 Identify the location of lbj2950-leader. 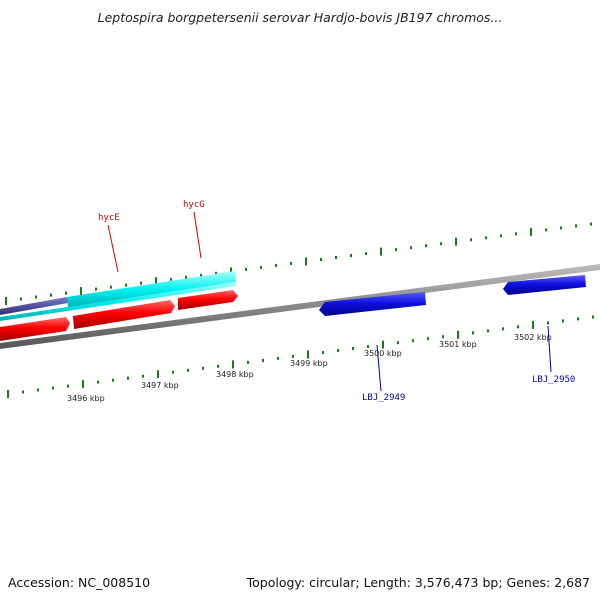
(549, 349).